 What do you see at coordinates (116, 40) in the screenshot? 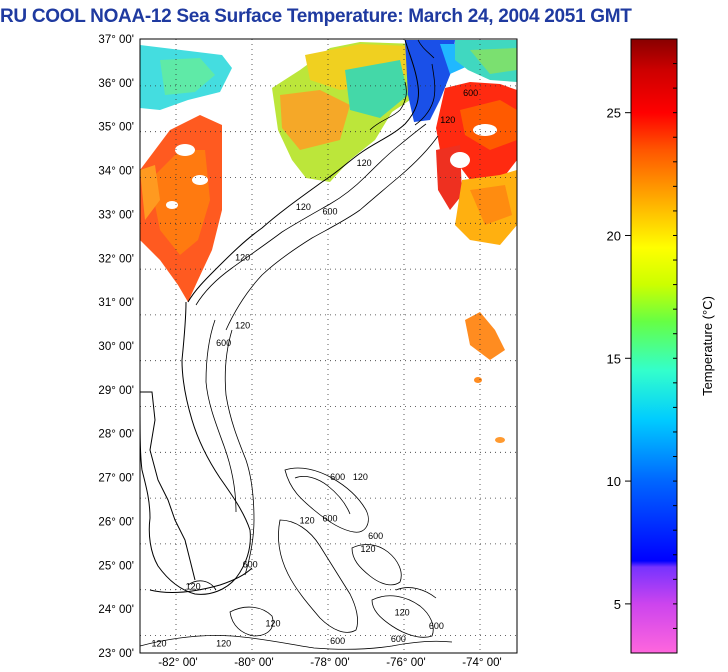
I see `latitude-tick-label: 37° 00'` at bounding box center [116, 40].